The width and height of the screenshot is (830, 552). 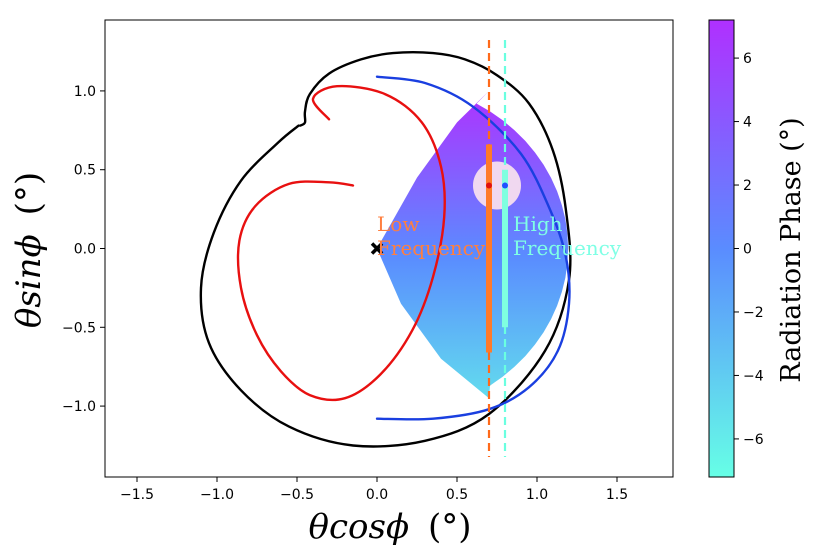 I want to click on y-ticks: −1.0 −0.5 0.0 0.5 1.0, so click(x=83, y=249).